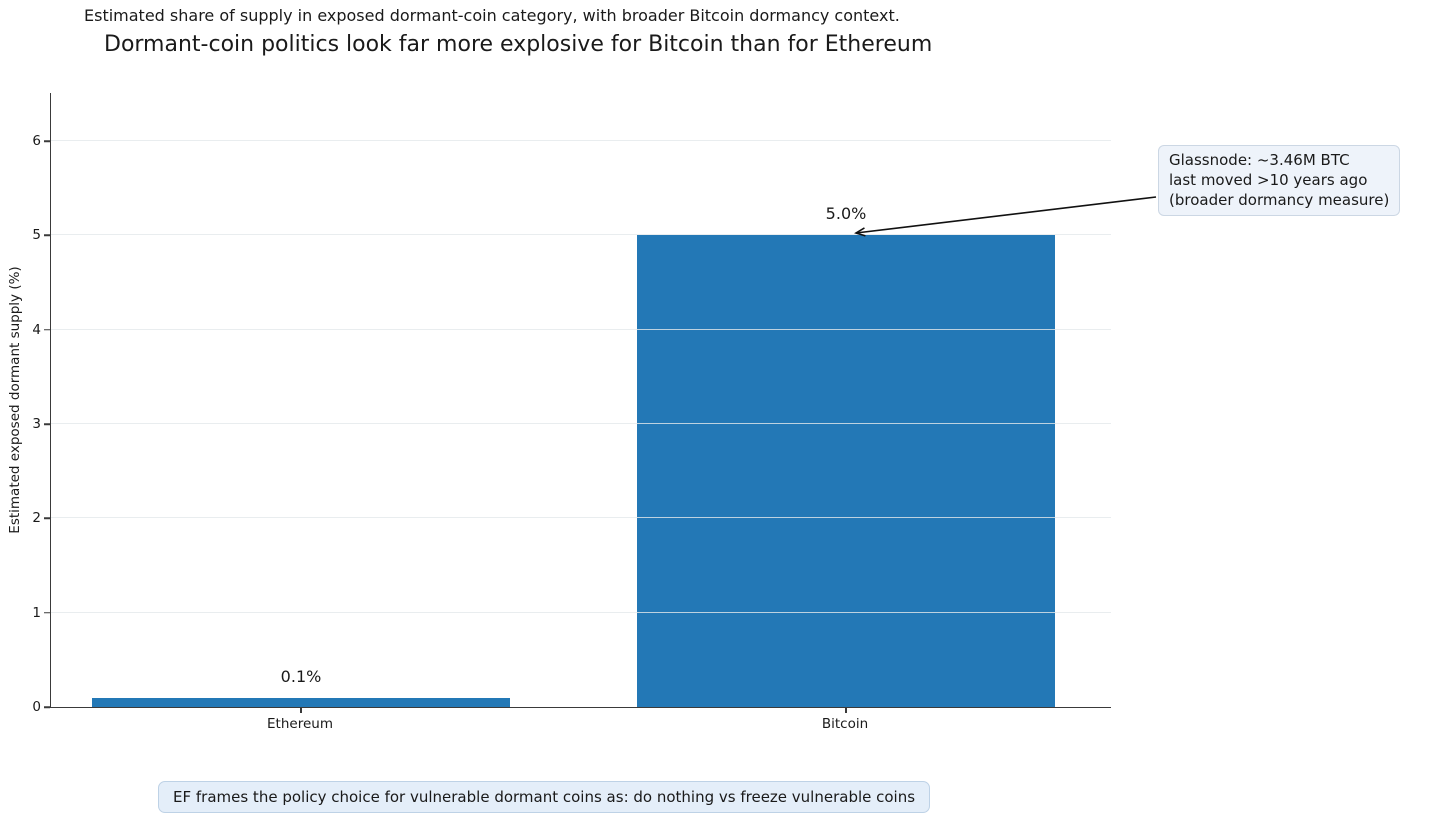 The width and height of the screenshot is (1430, 818). I want to click on y-tick-label-4: 4, so click(36, 329).